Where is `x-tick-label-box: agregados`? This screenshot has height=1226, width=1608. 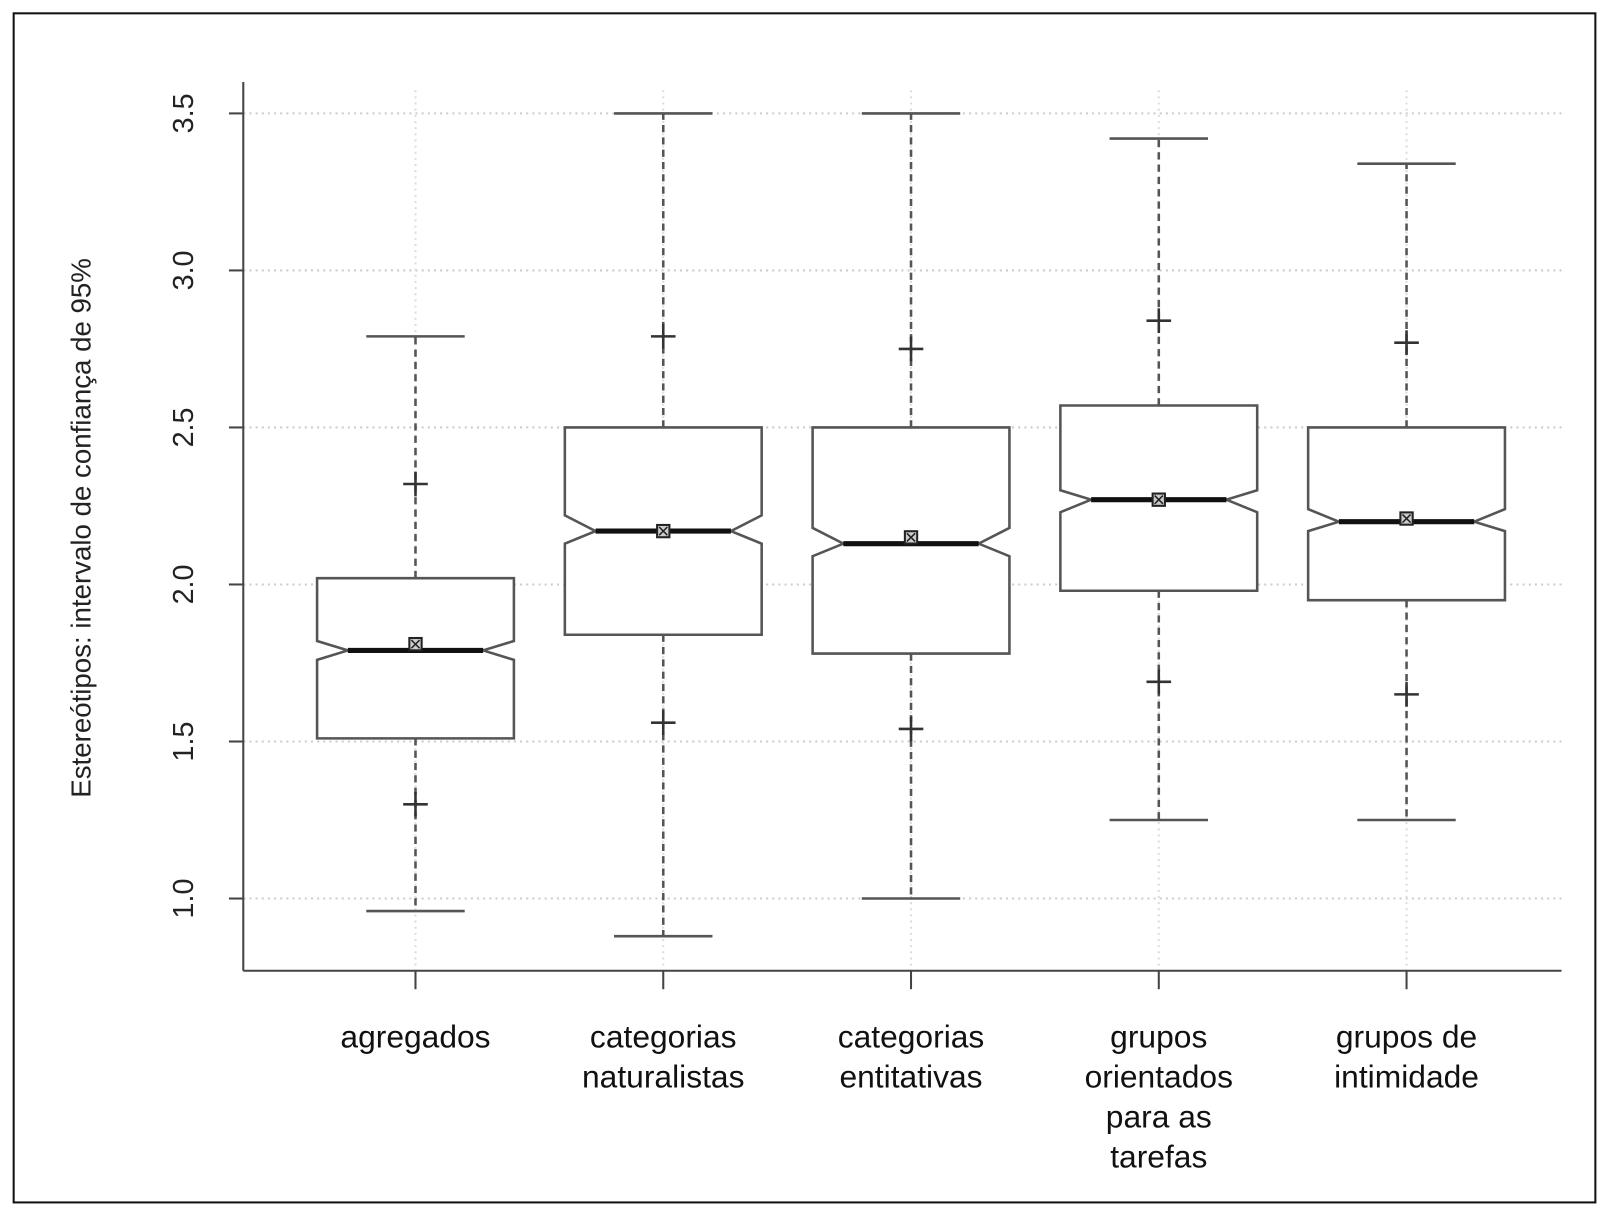
x-tick-label-box: agregados is located at coordinates (415, 1036).